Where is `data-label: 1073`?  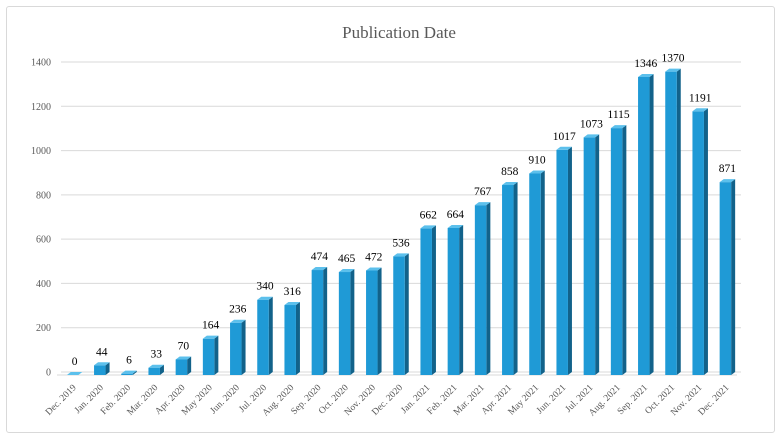
data-label: 1073 is located at coordinates (591, 124).